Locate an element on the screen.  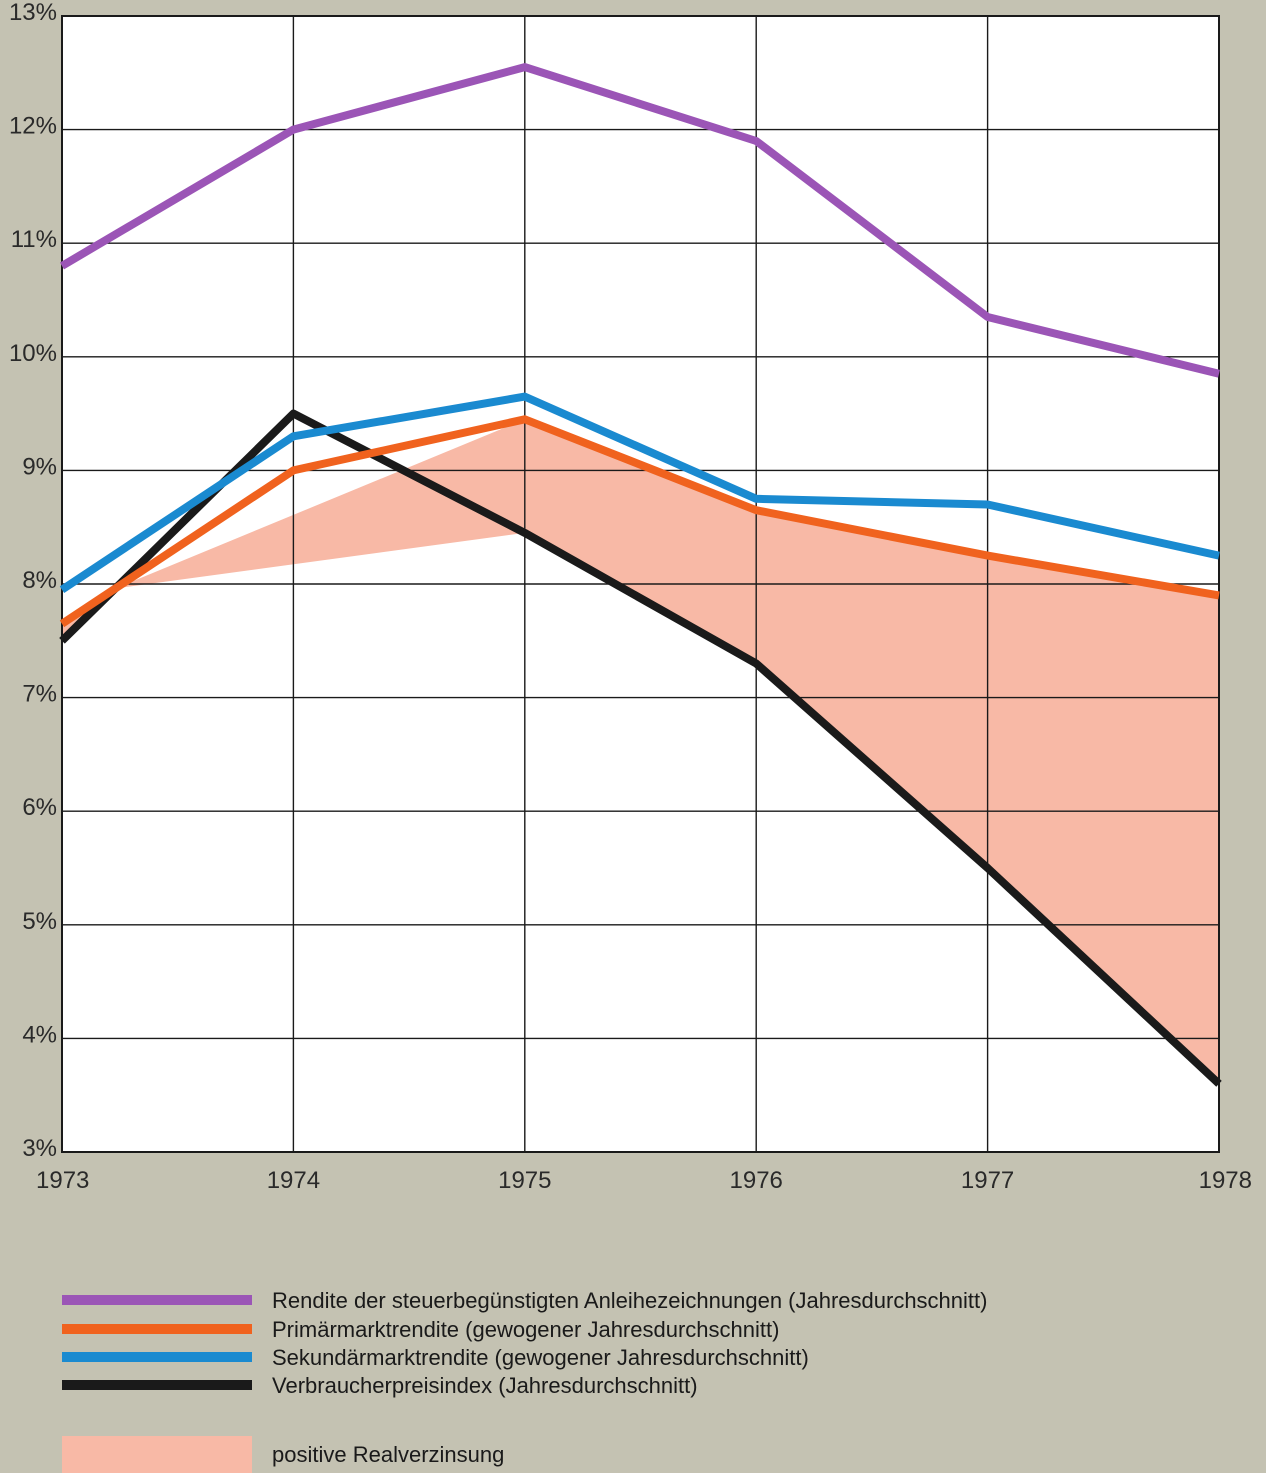
y-tick-label-9: 12% is located at coordinates (33, 126).